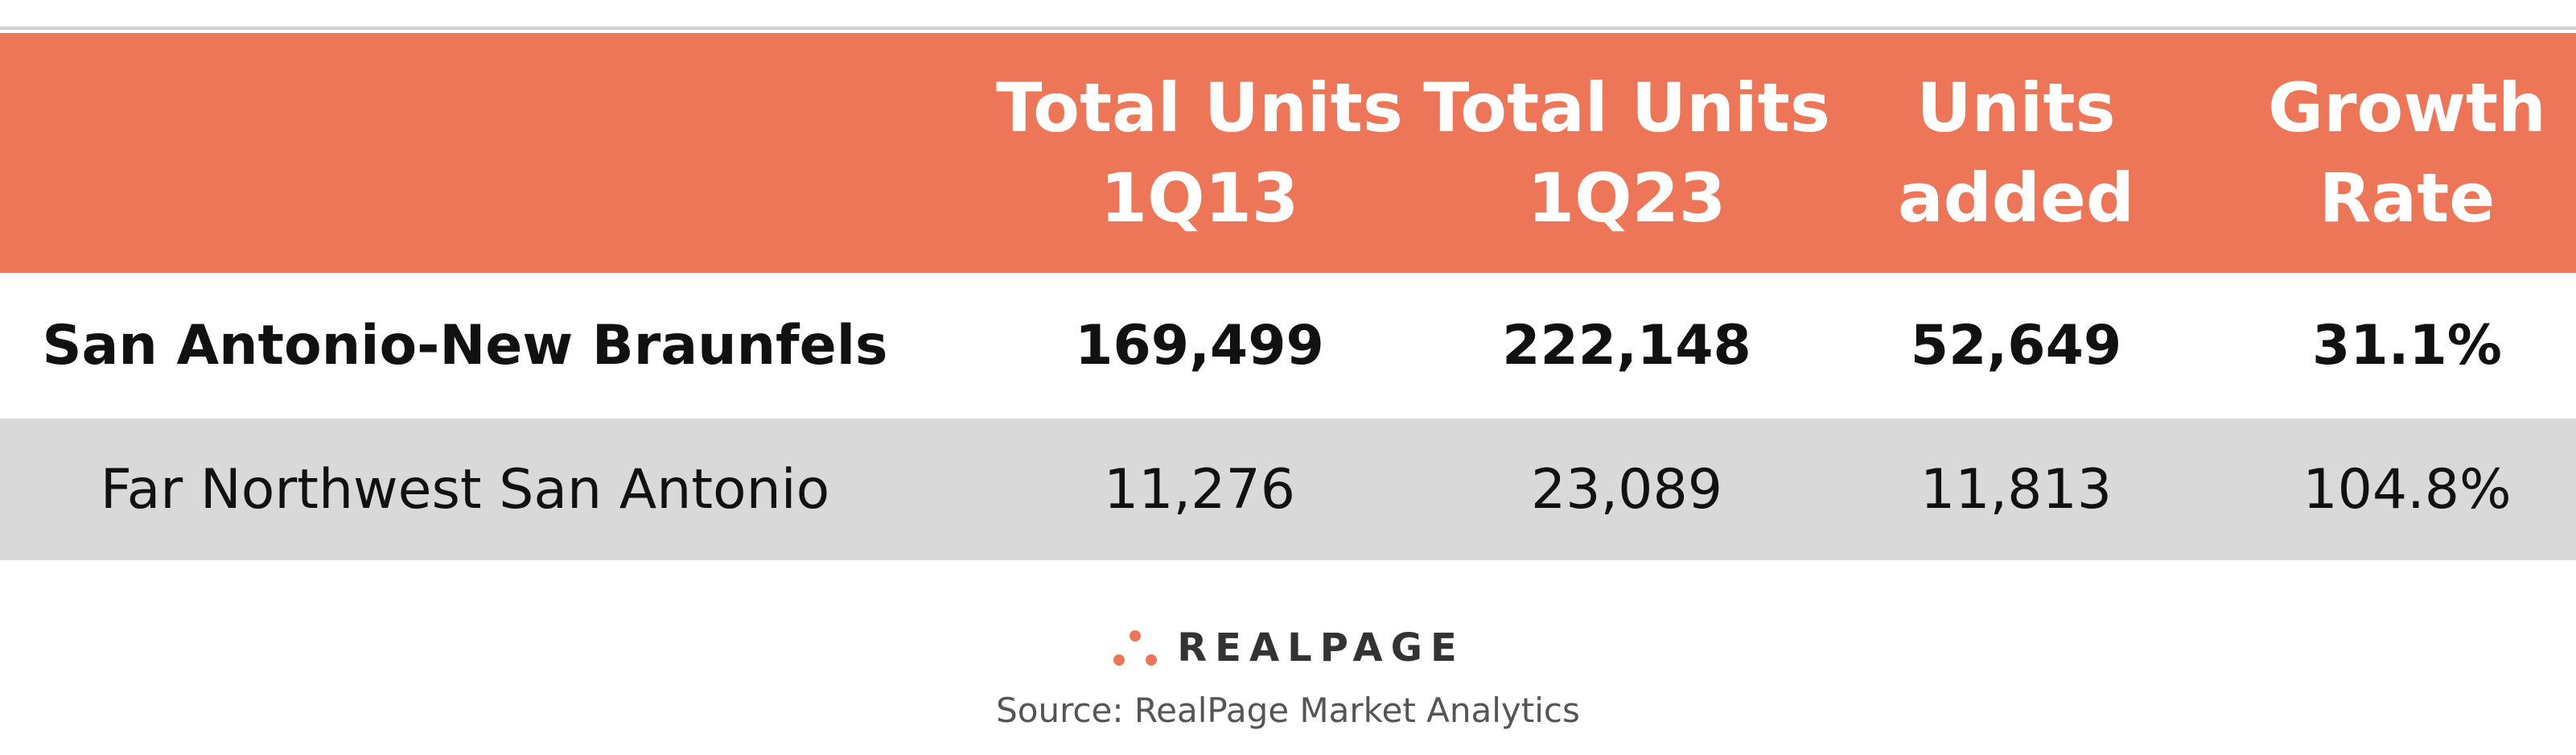 This screenshot has width=2576, height=755. I want to click on table-cell: 11,276, so click(1199, 490).